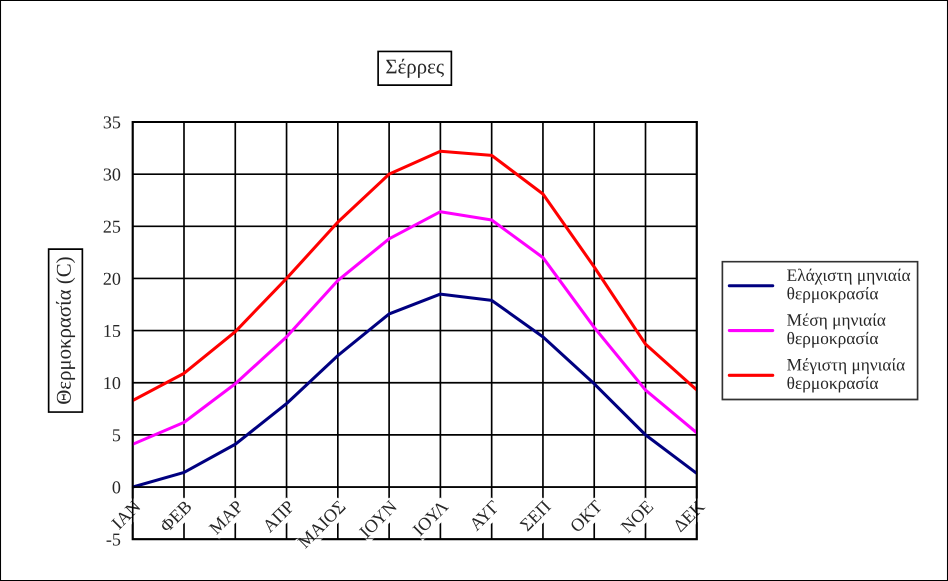 This screenshot has height=581, width=948. Describe the element at coordinates (112, 331) in the screenshot. I see `y-tick-label: 15` at that location.